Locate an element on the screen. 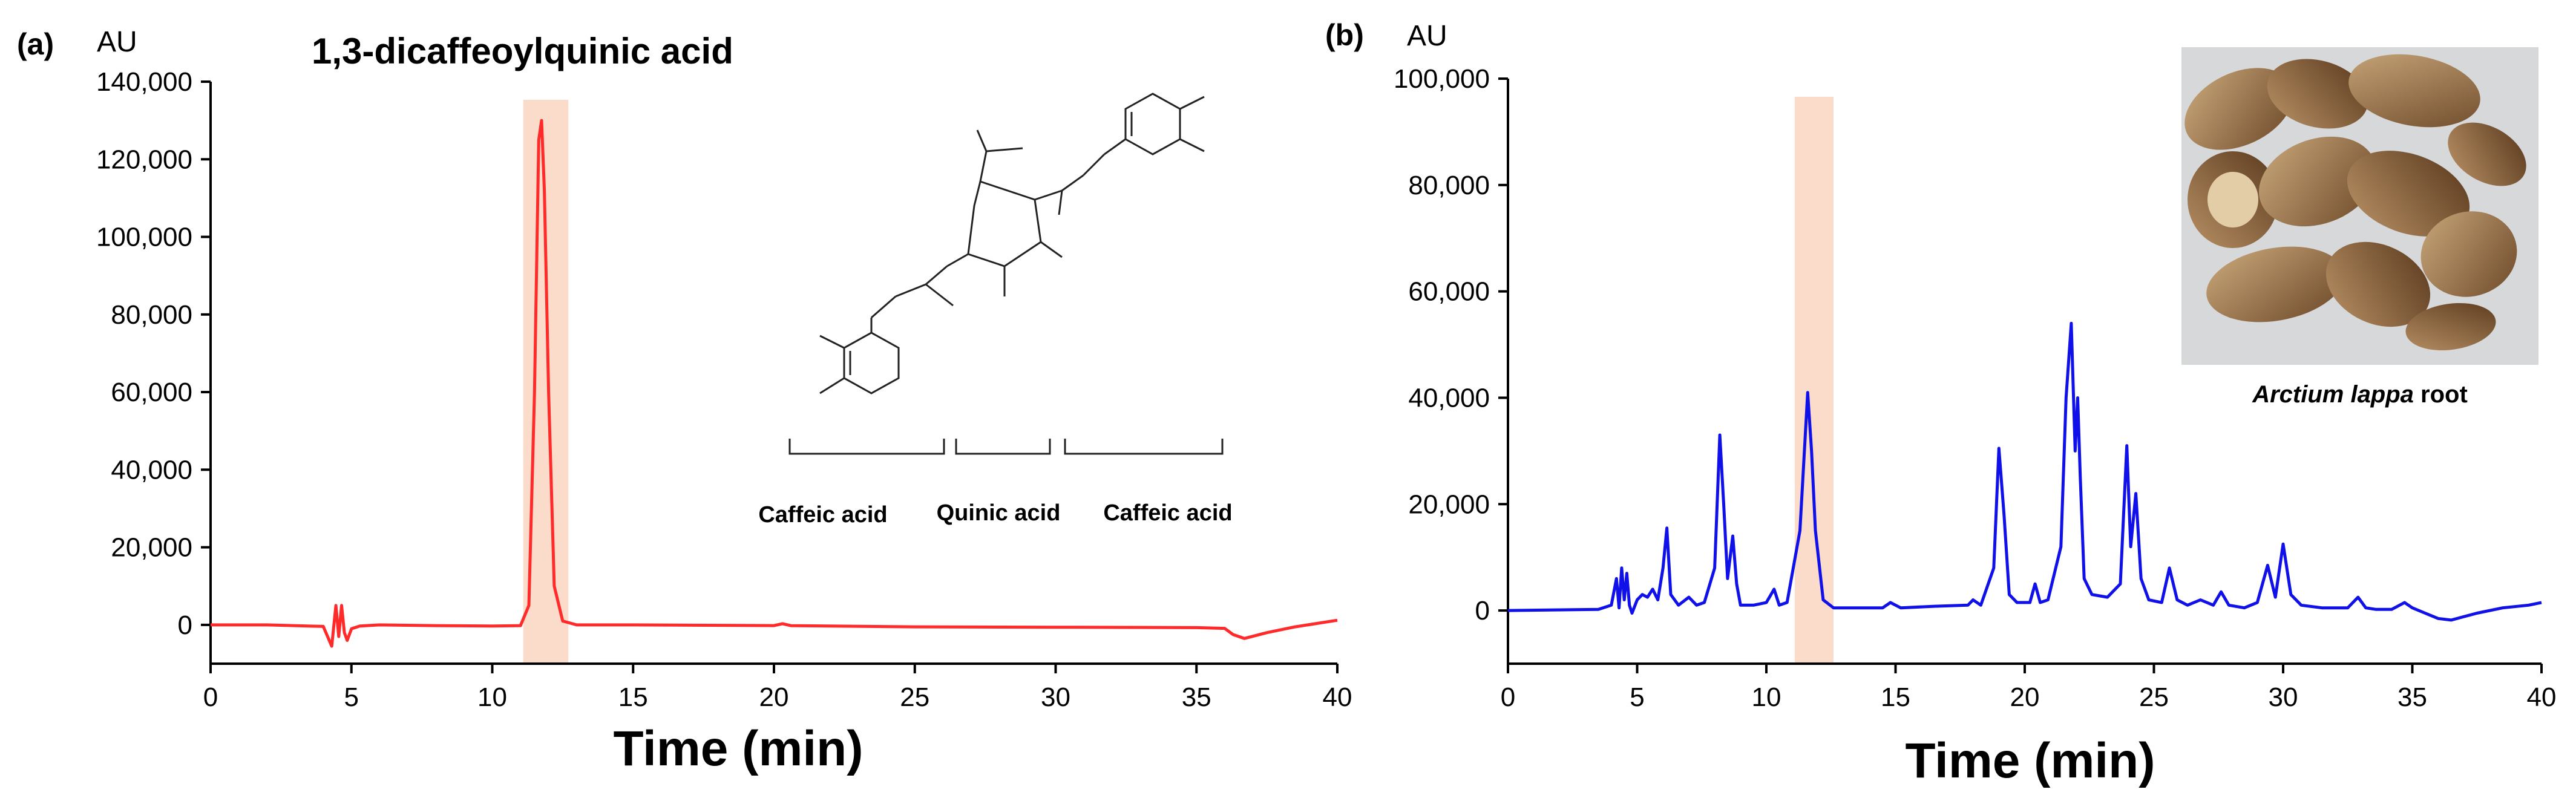 This screenshot has height=798, width=2576. brace-quinic is located at coordinates (1003, 447).